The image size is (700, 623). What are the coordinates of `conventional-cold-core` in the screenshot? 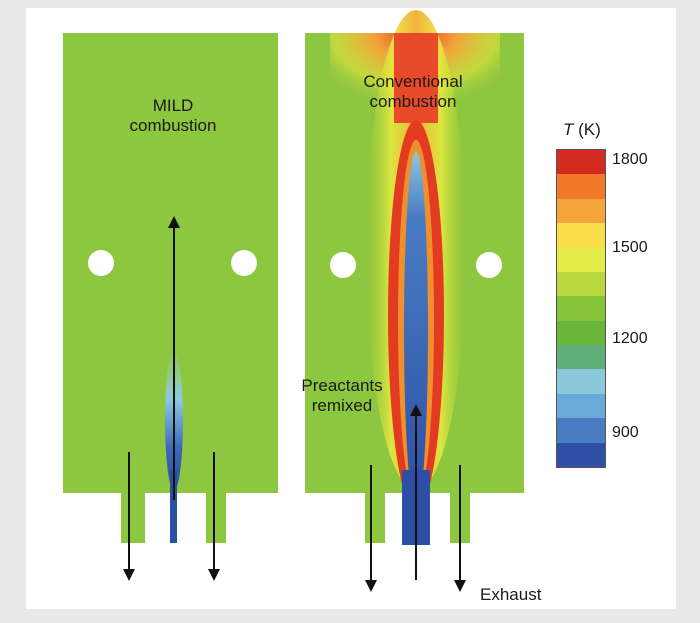 It's located at (416, 330).